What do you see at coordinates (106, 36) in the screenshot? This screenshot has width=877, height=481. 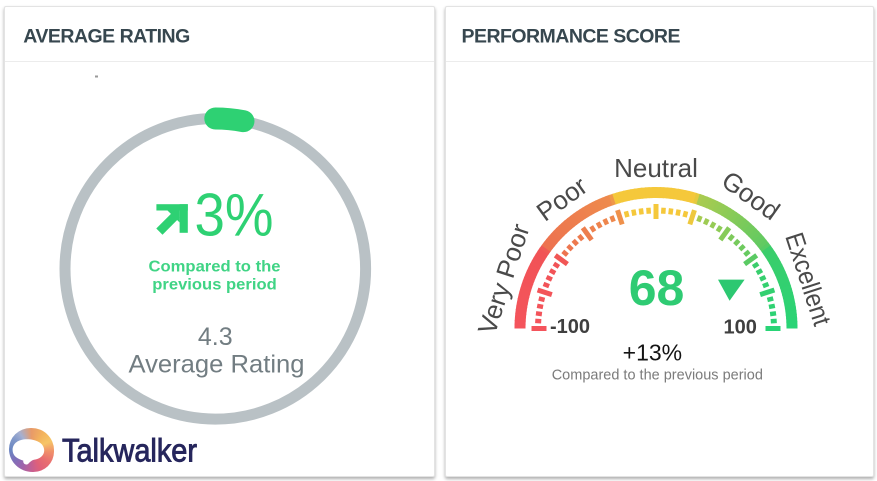 I see `svg-text: AVERAGE RATING` at bounding box center [106, 36].